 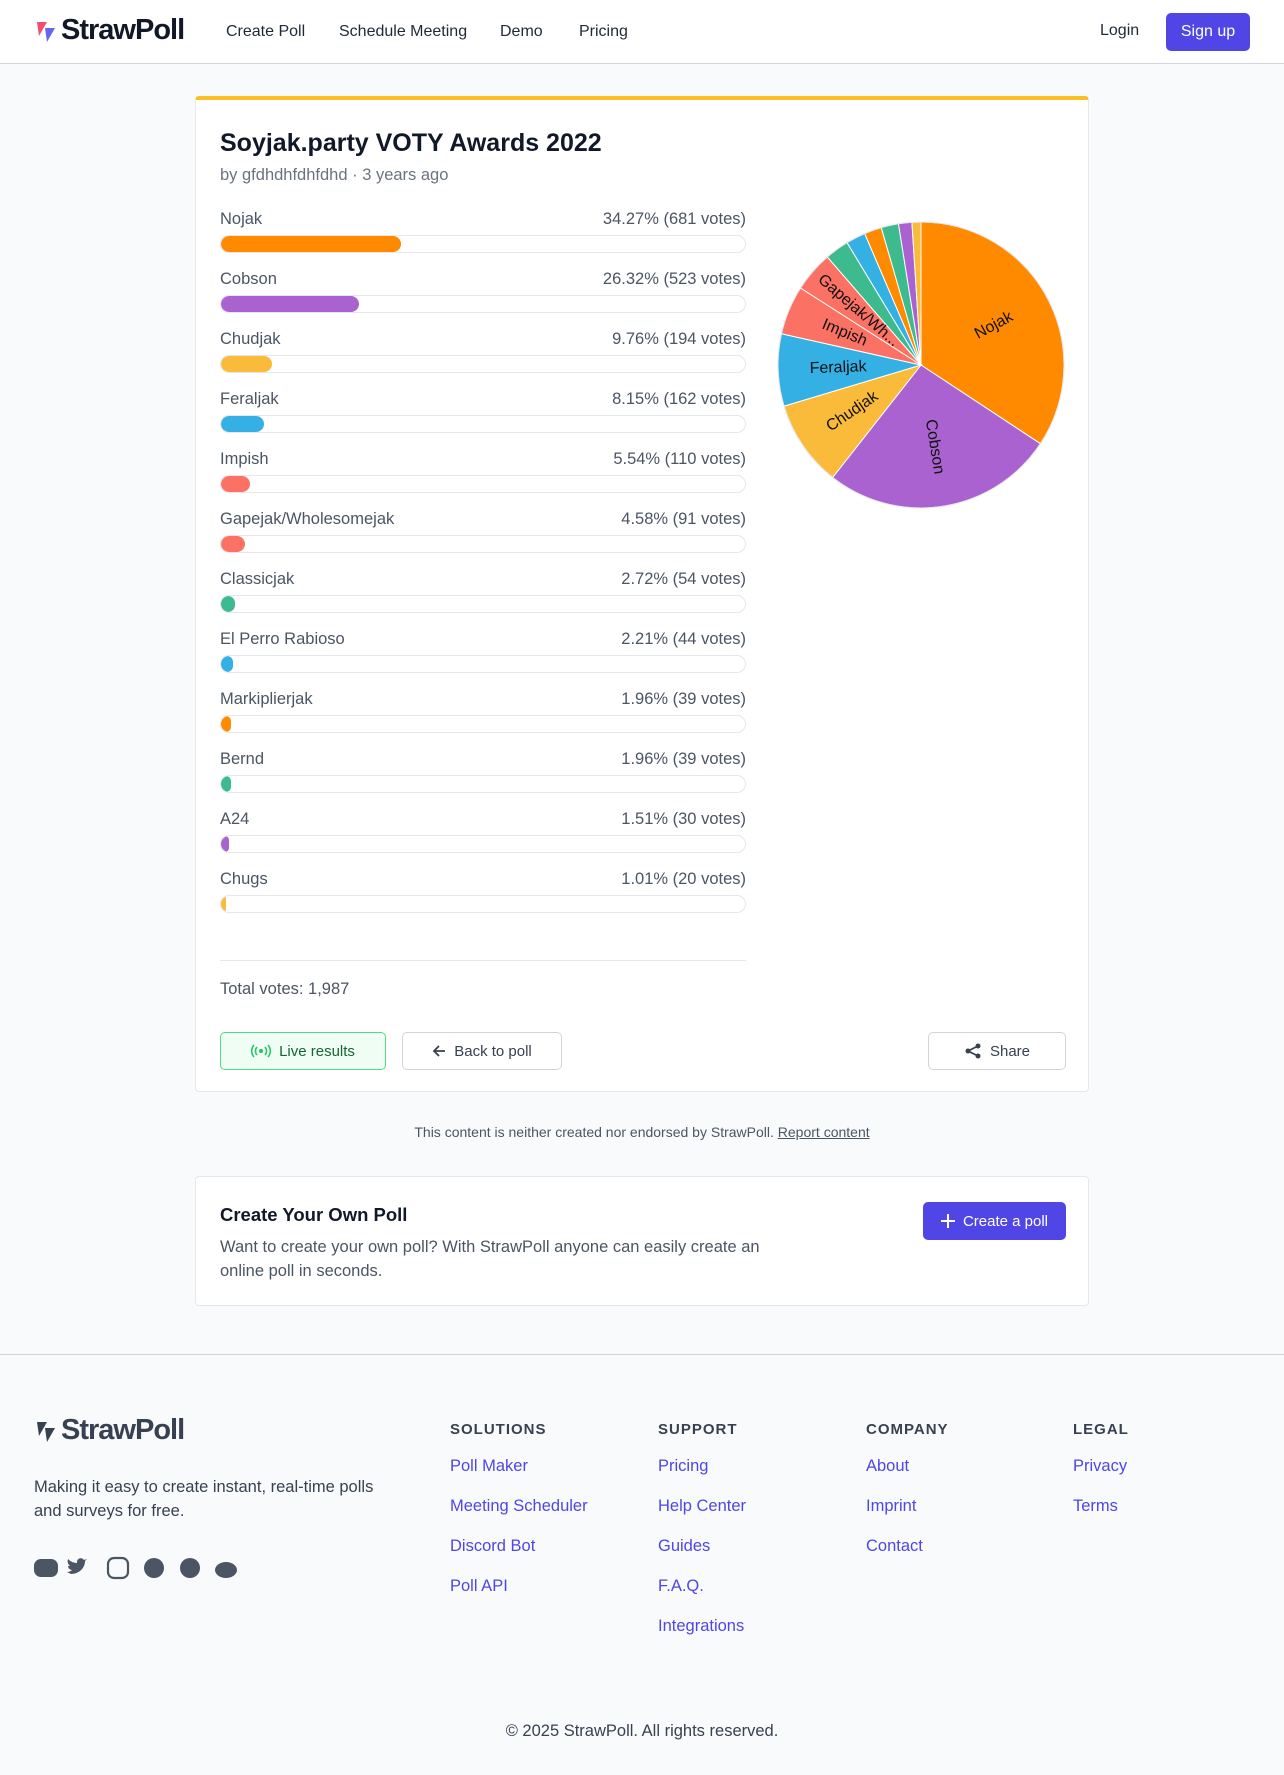 I want to click on option-name: Chugs, so click(x=244, y=879).